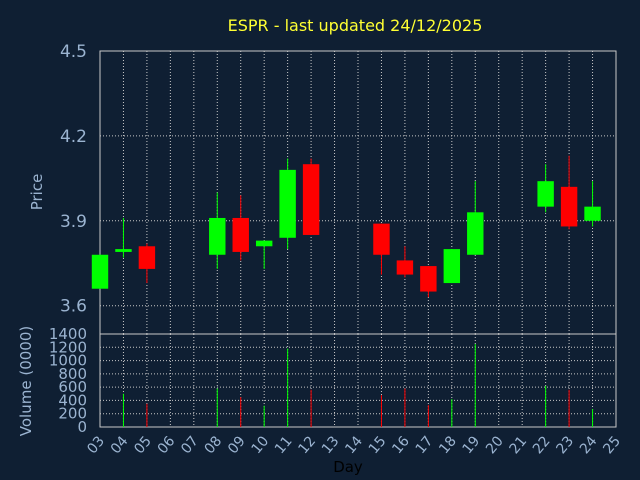  Describe the element at coordinates (143, 445) in the screenshot. I see `x-tick-label: 05` at that location.